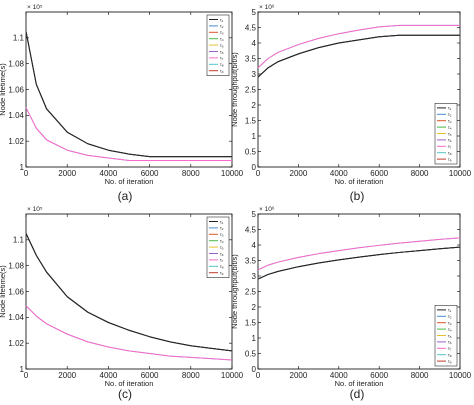  I want to click on axis-multiplier: × 10⁶, so click(267, 209).